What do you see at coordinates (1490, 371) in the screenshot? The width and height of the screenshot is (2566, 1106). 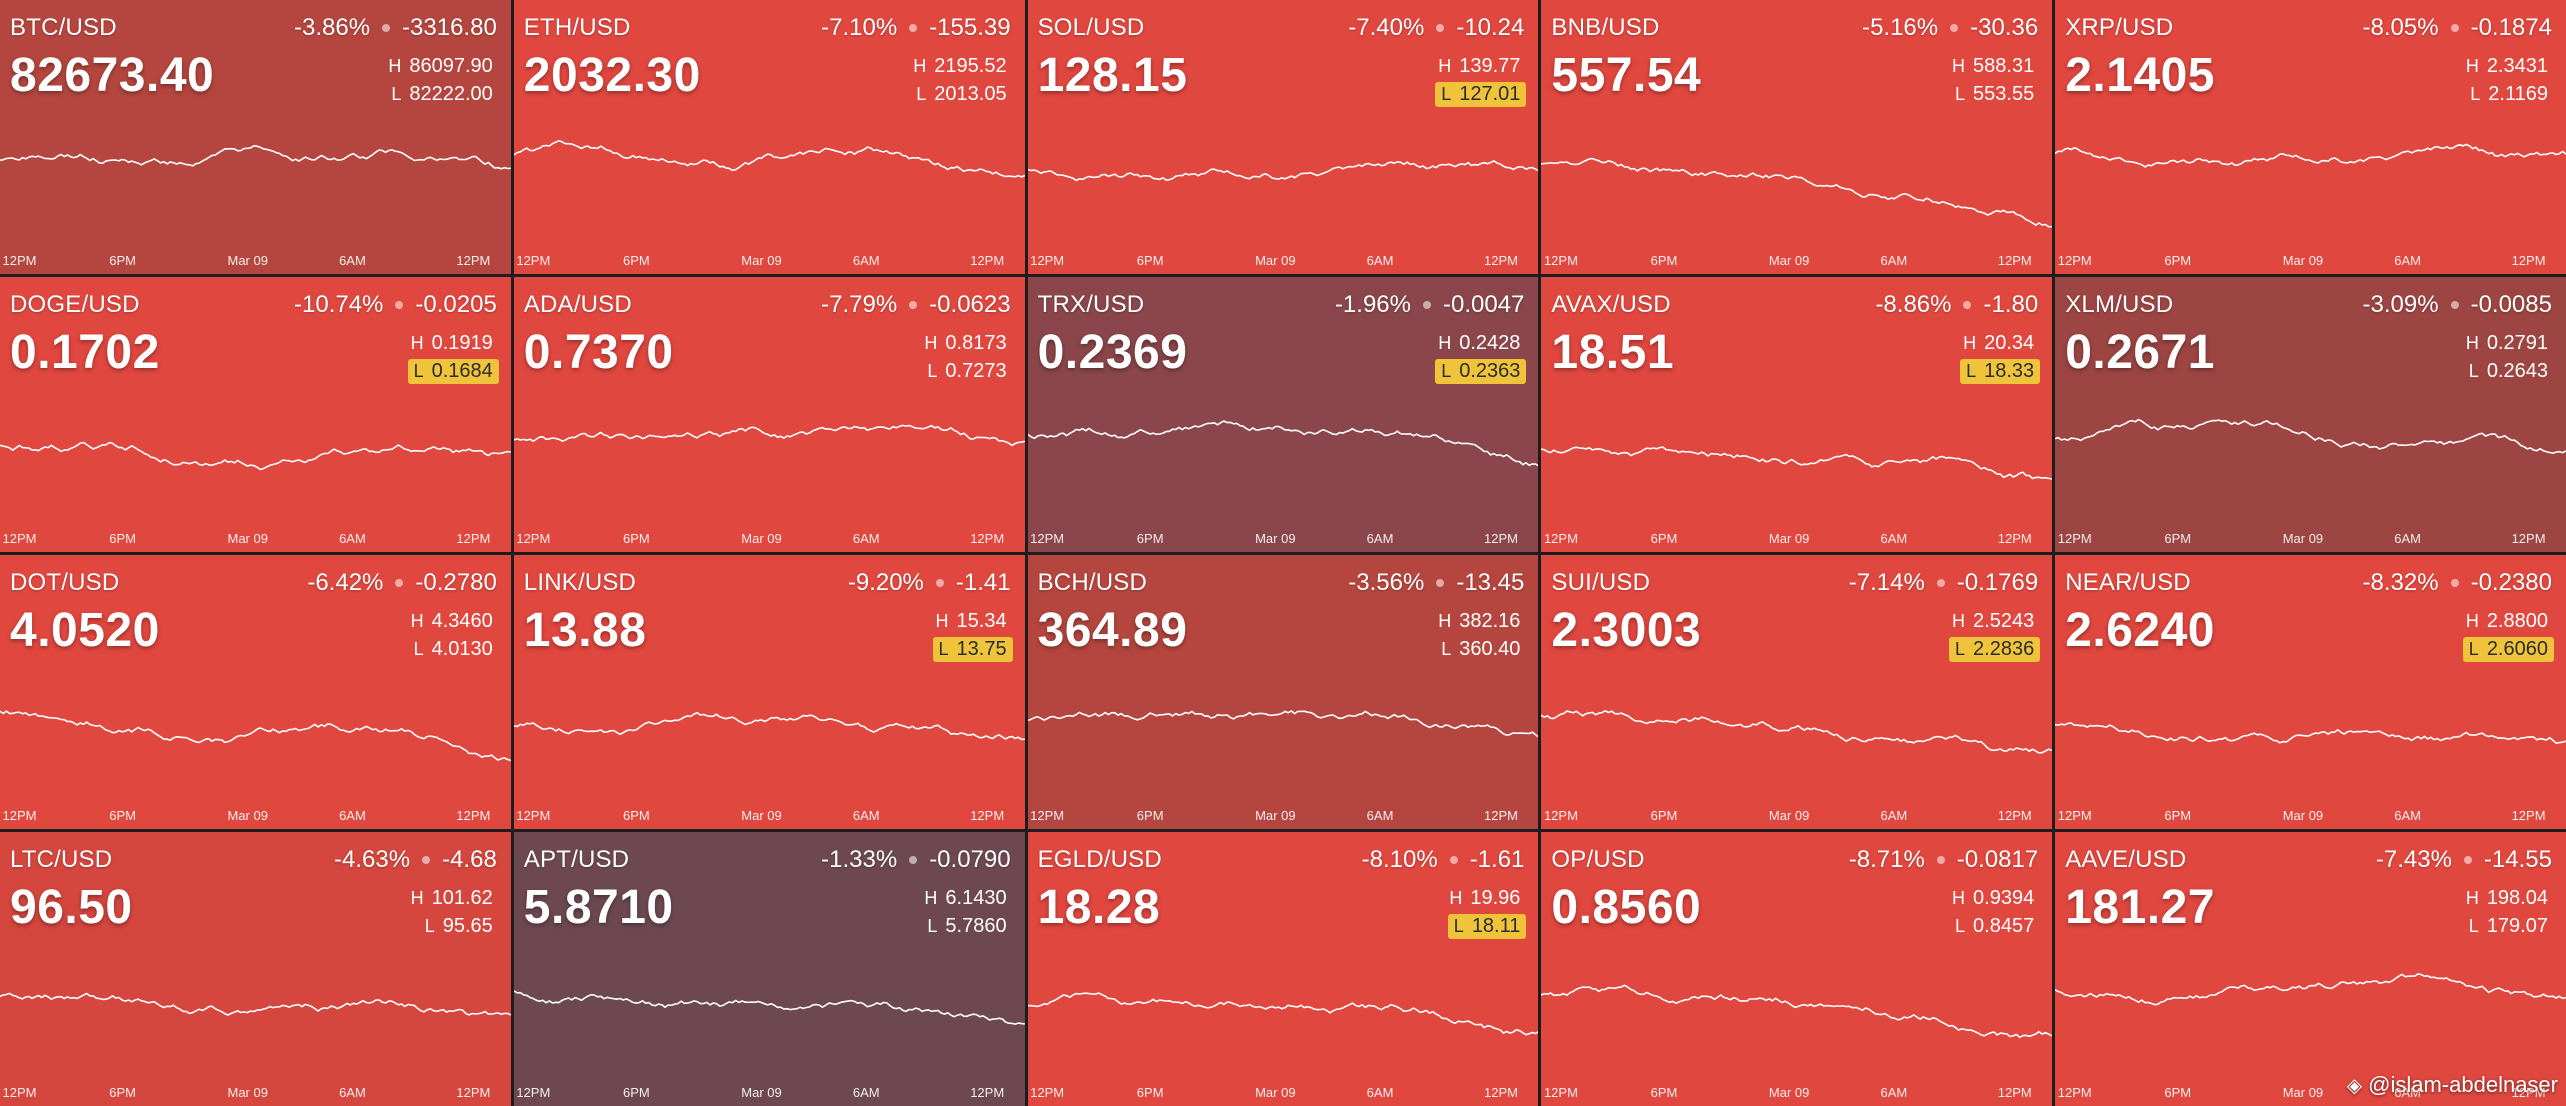 I see `low-value: 0.2363` at bounding box center [1490, 371].